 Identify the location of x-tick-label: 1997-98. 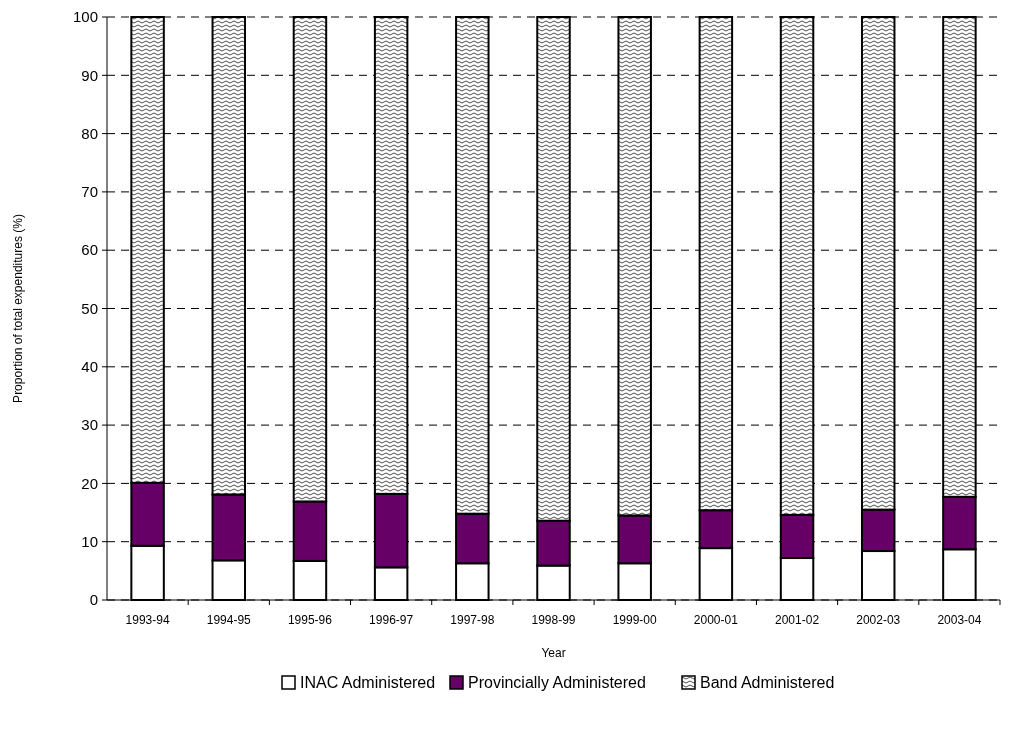
(472, 620).